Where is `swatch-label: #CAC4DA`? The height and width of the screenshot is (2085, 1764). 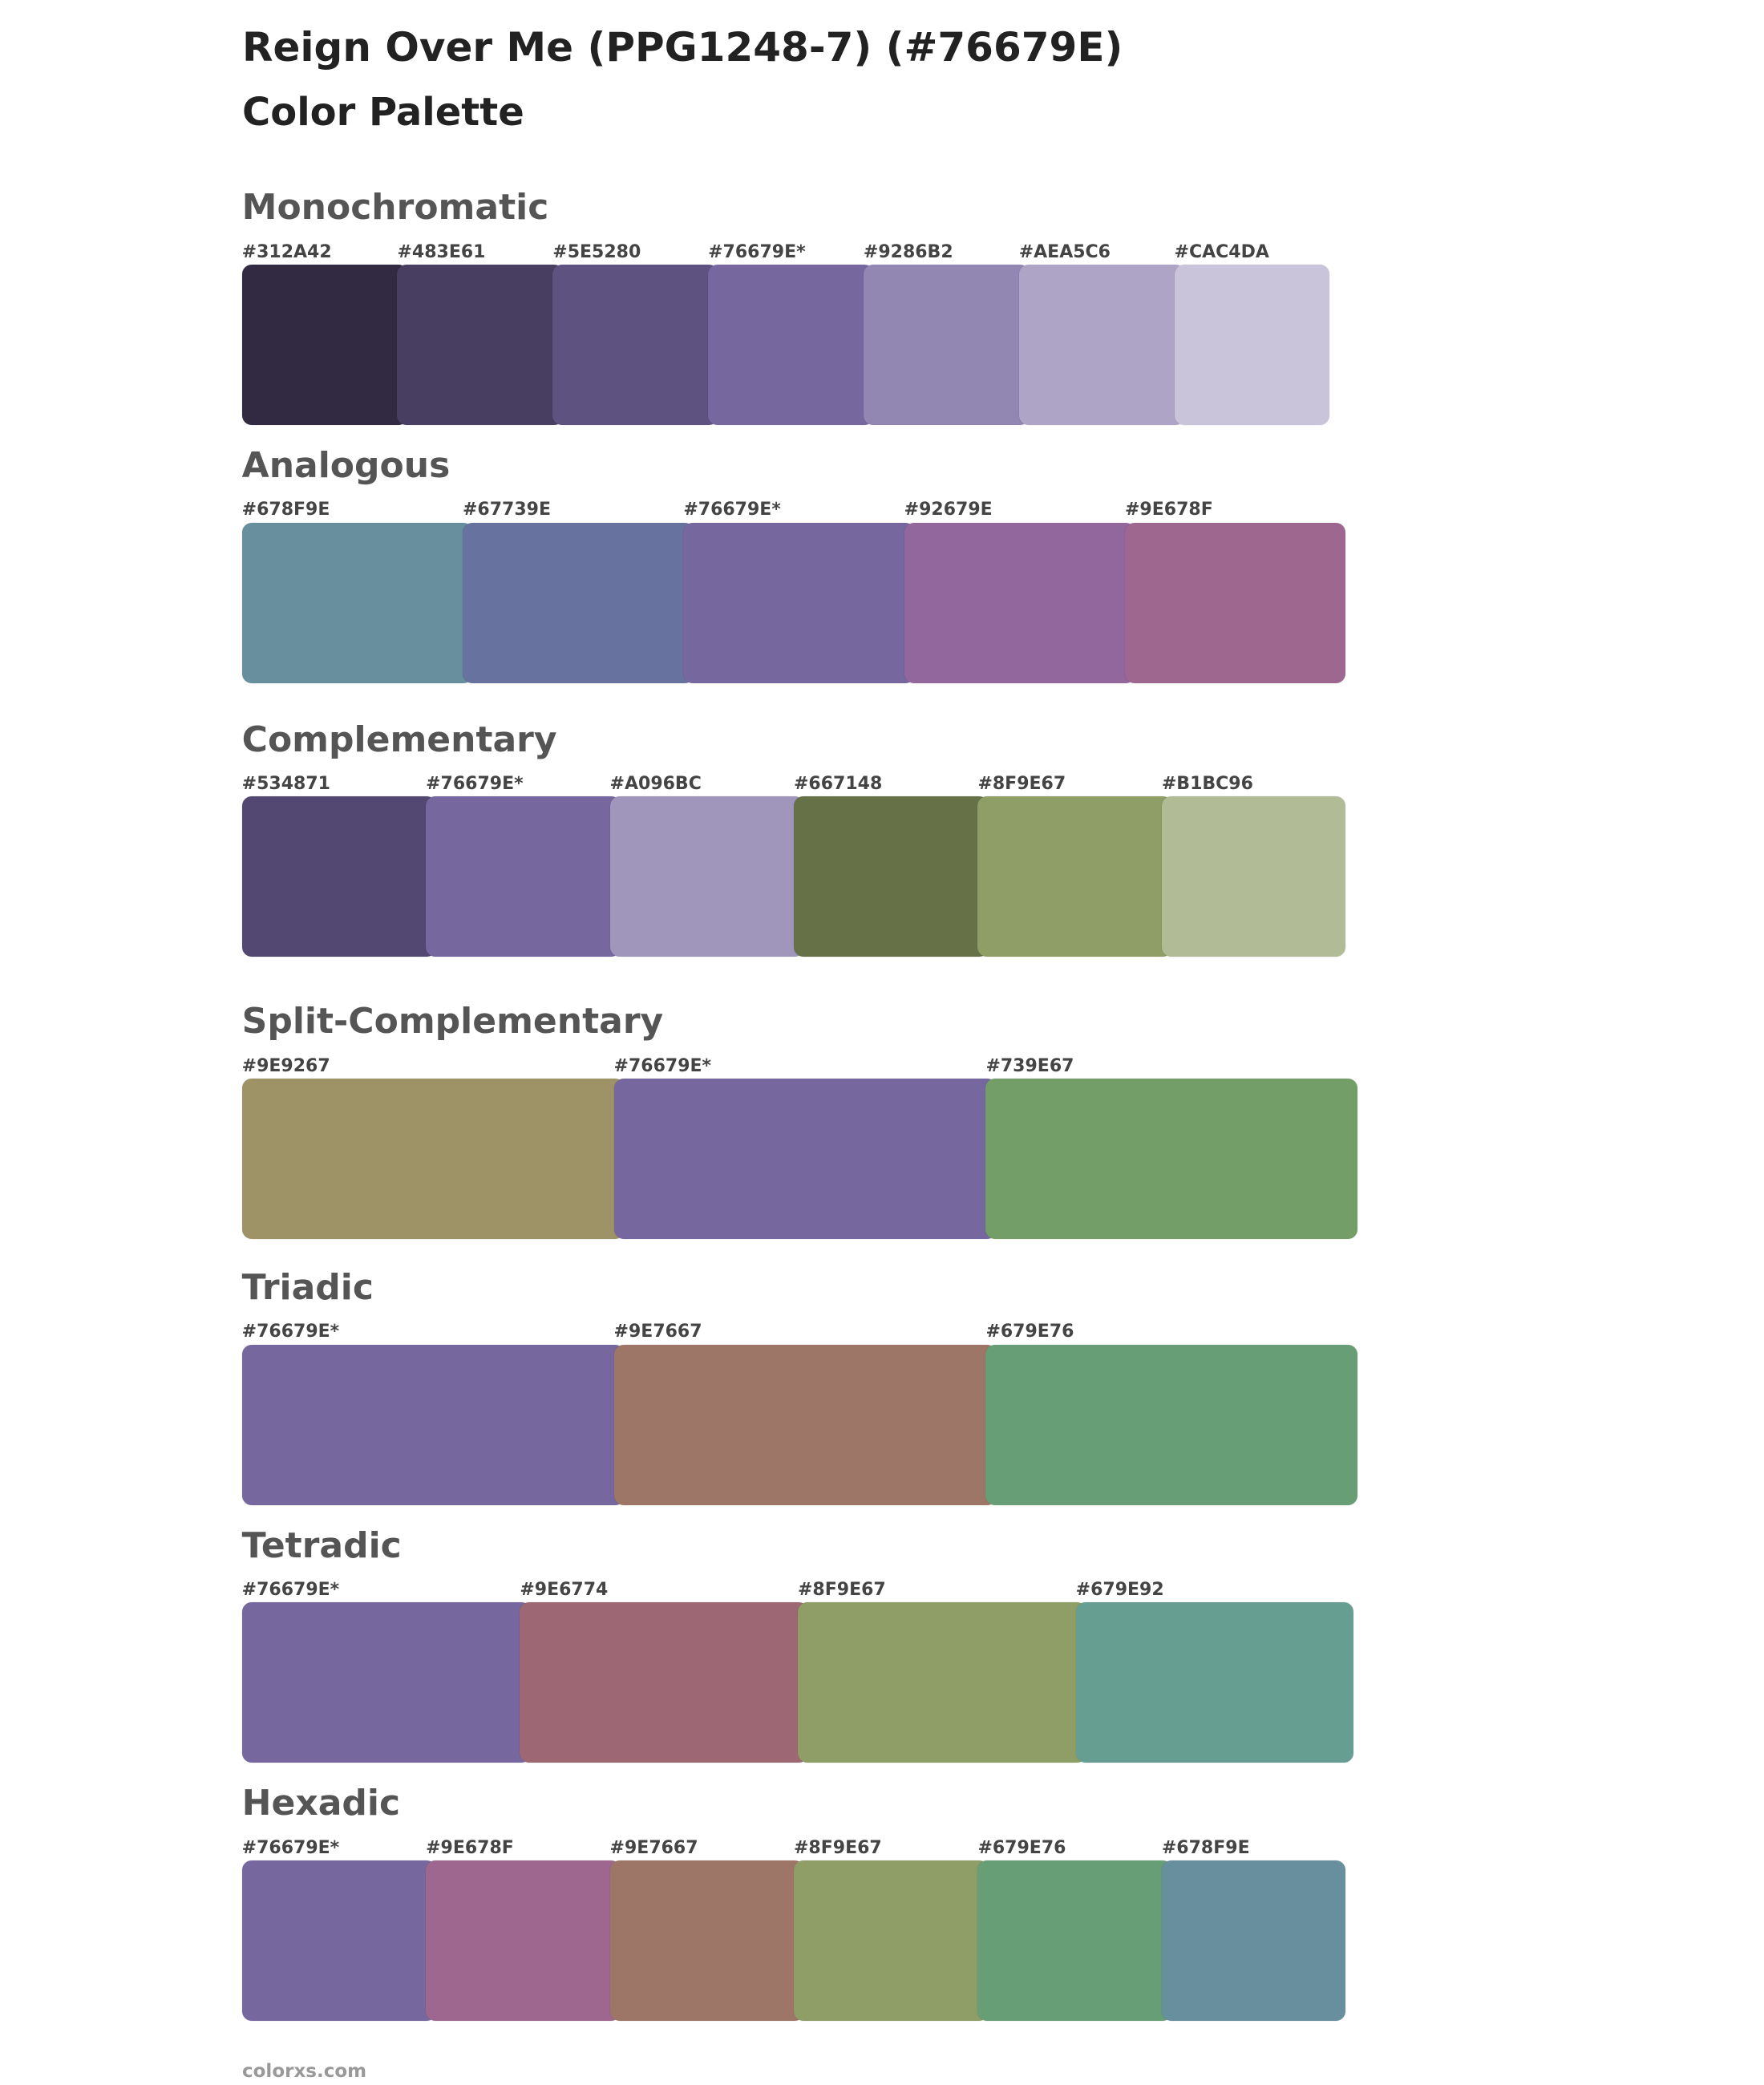 swatch-label: #CAC4DA is located at coordinates (1221, 251).